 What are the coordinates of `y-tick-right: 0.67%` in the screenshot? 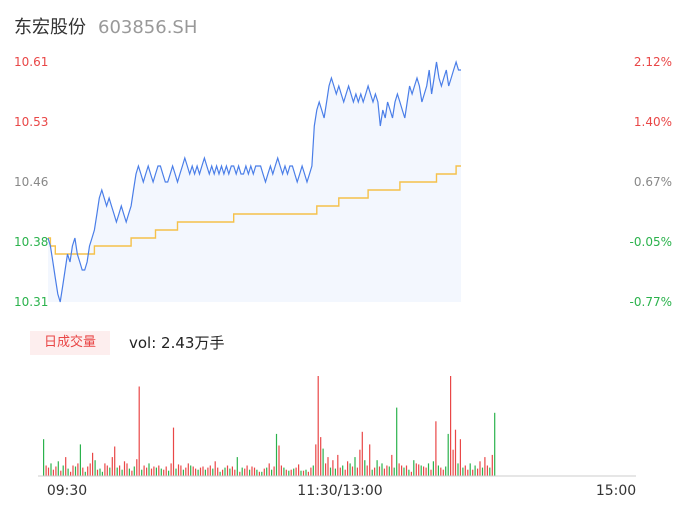 It's located at (653, 182).